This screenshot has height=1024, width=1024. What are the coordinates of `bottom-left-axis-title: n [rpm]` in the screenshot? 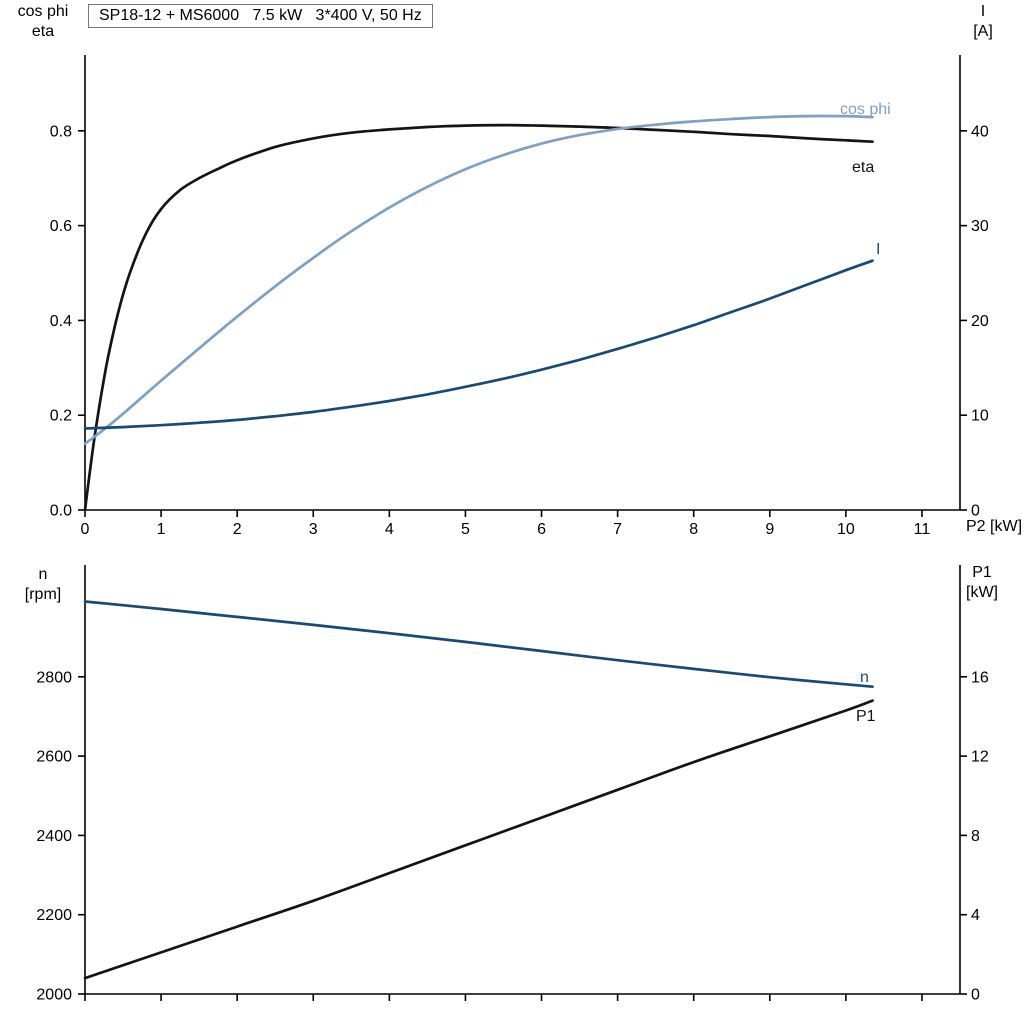 It's located at (43, 585).